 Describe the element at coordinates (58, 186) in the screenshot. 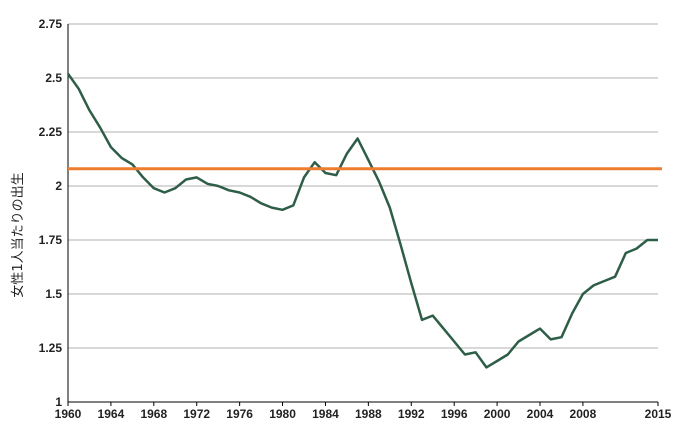

I see `y-tick-label: 2` at that location.